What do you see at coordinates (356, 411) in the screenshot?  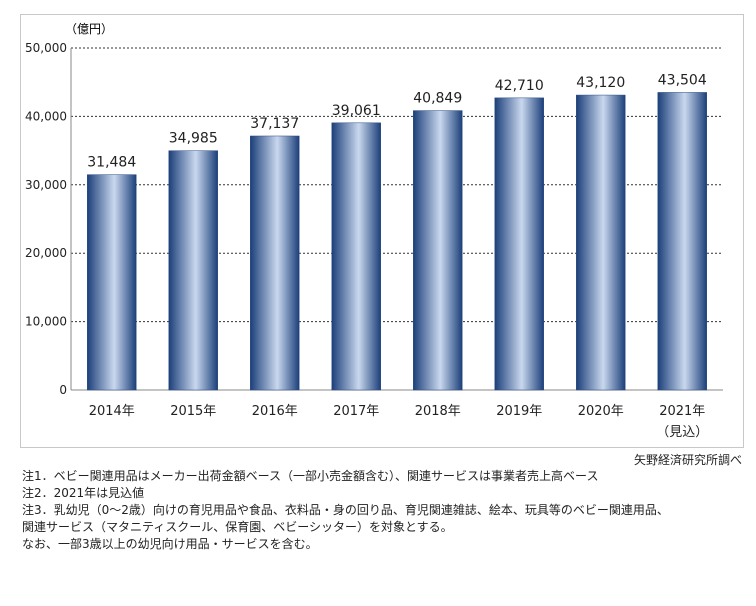 I see `x-tick-label: 2017年` at bounding box center [356, 411].